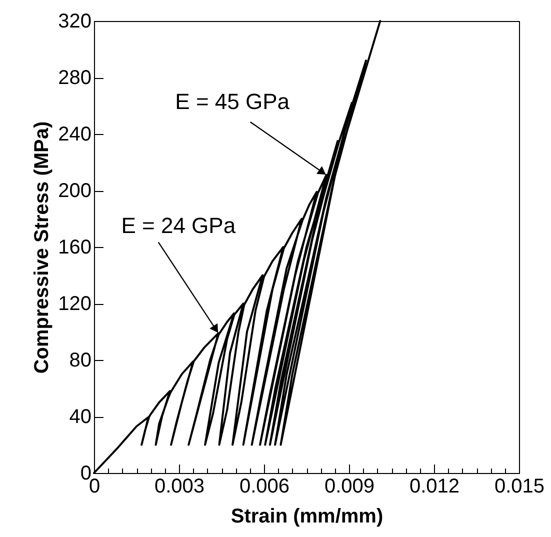 The height and width of the screenshot is (537, 551). I want to click on y-tick-label: 120, so click(75, 304).